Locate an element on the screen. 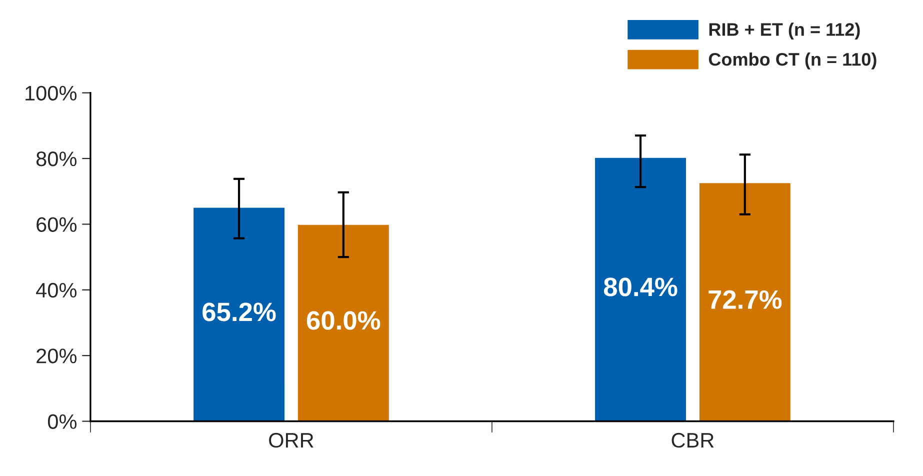  x-tick-label: ORR is located at coordinates (291, 440).